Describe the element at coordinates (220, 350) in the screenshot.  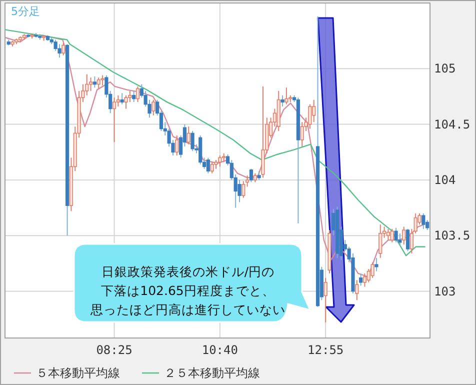
I see `x-tick-label: 10:40` at that location.